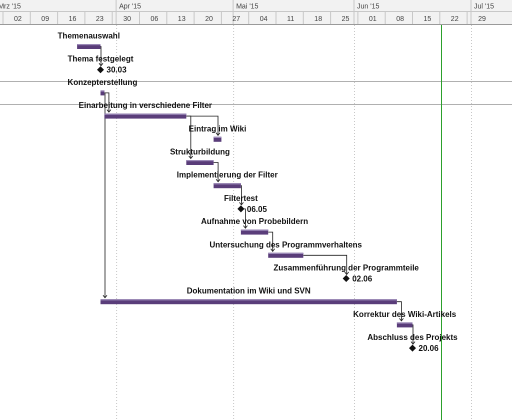 The height and width of the screenshot is (420, 512). Describe the element at coordinates (362, 279) in the screenshot. I see `milestone-date: 02.06` at that location.